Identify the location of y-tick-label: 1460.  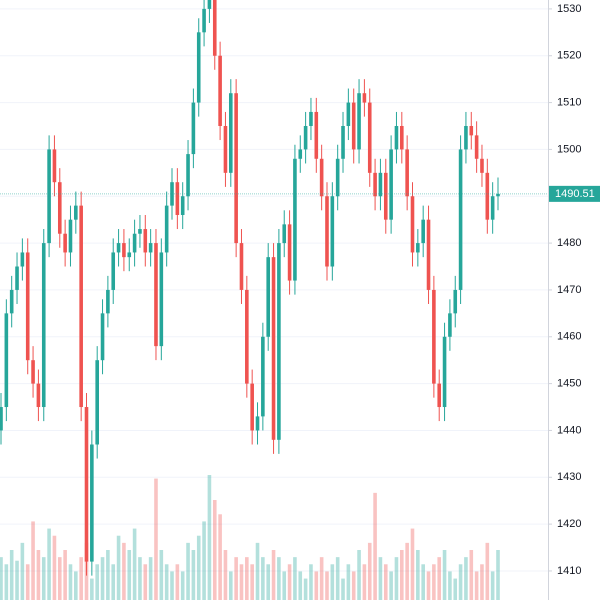
(569, 337).